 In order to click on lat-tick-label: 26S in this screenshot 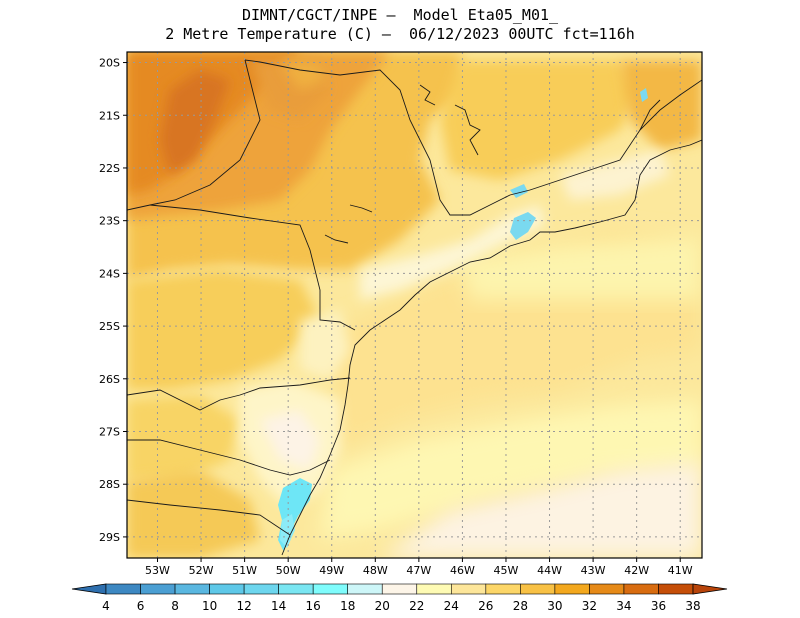, I will do `click(109, 379)`.